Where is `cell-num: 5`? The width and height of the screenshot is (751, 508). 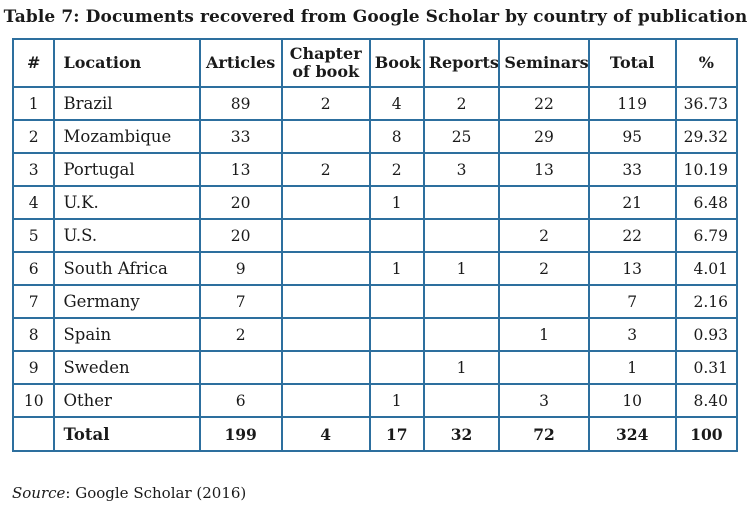
cell-num: 5 is located at coordinates (33, 235).